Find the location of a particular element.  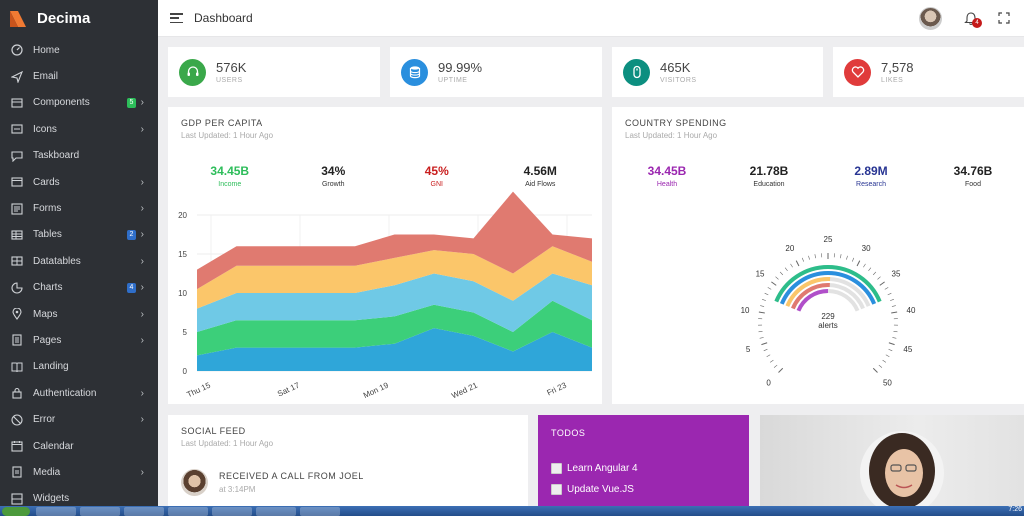

kpi-value: 21.78B is located at coordinates (769, 171).